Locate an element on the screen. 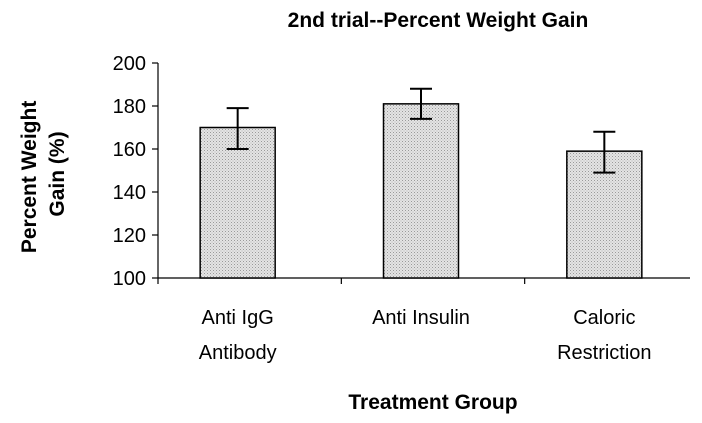 The height and width of the screenshot is (423, 702). x-category-label: Restriction is located at coordinates (604, 353).